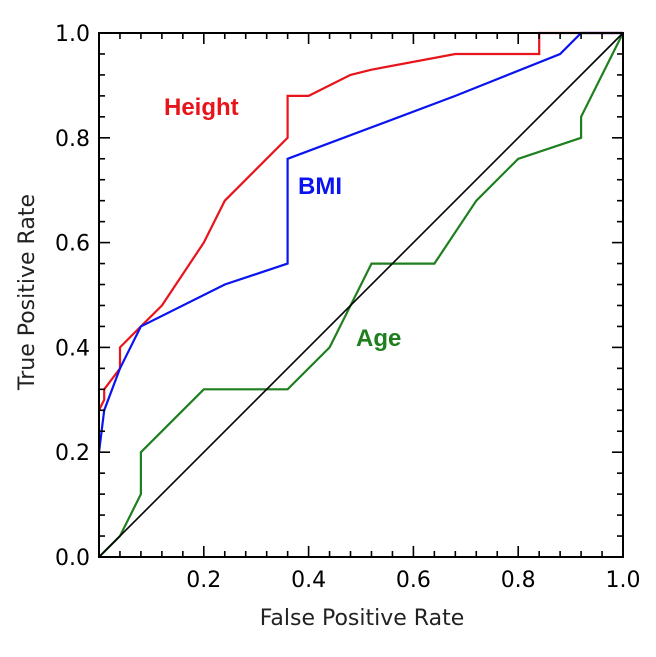  I want to click on y-tick-label: 0.4, so click(72, 348).